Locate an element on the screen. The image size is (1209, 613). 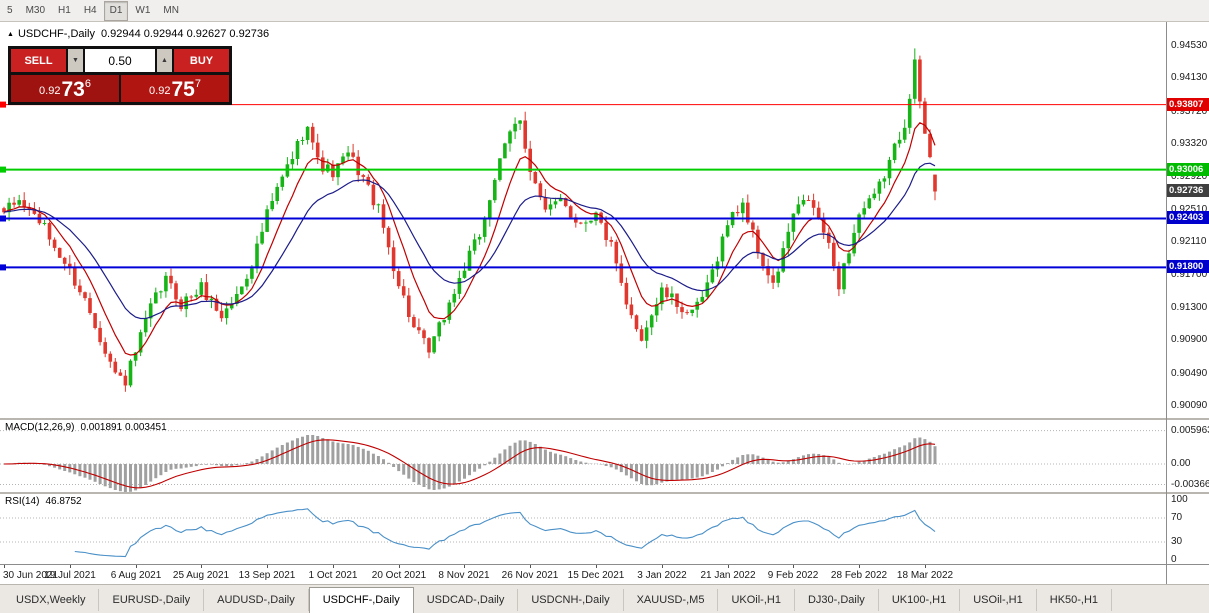
price-axis-separator is located at coordinates (1166, 303).